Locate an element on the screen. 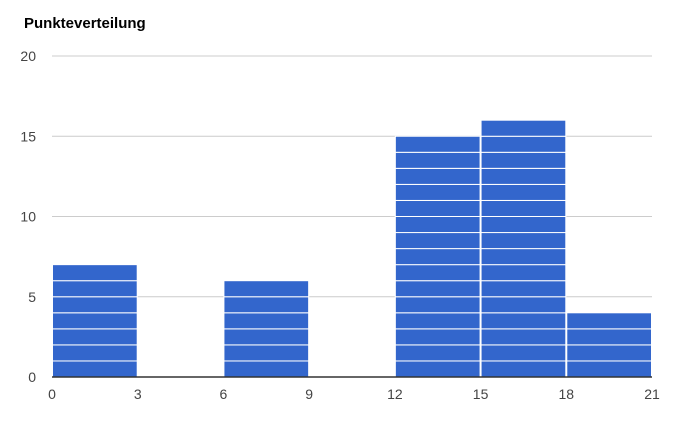 The image size is (700, 433). y-tick-label: 5 is located at coordinates (32, 297).